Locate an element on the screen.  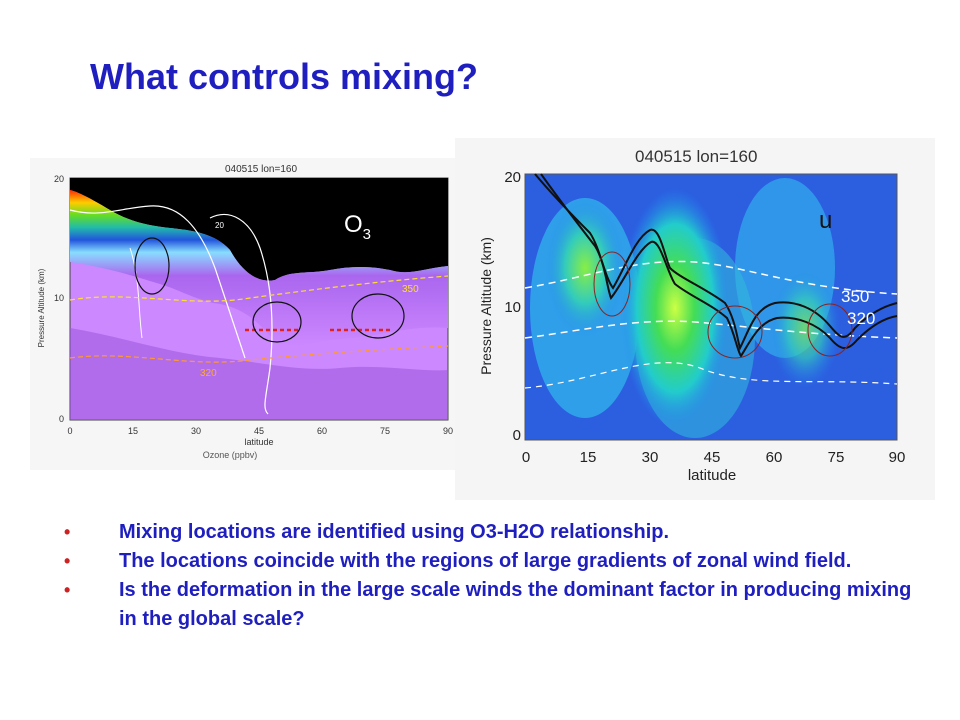
slide-title: What controls mixing? is located at coordinates (284, 76).